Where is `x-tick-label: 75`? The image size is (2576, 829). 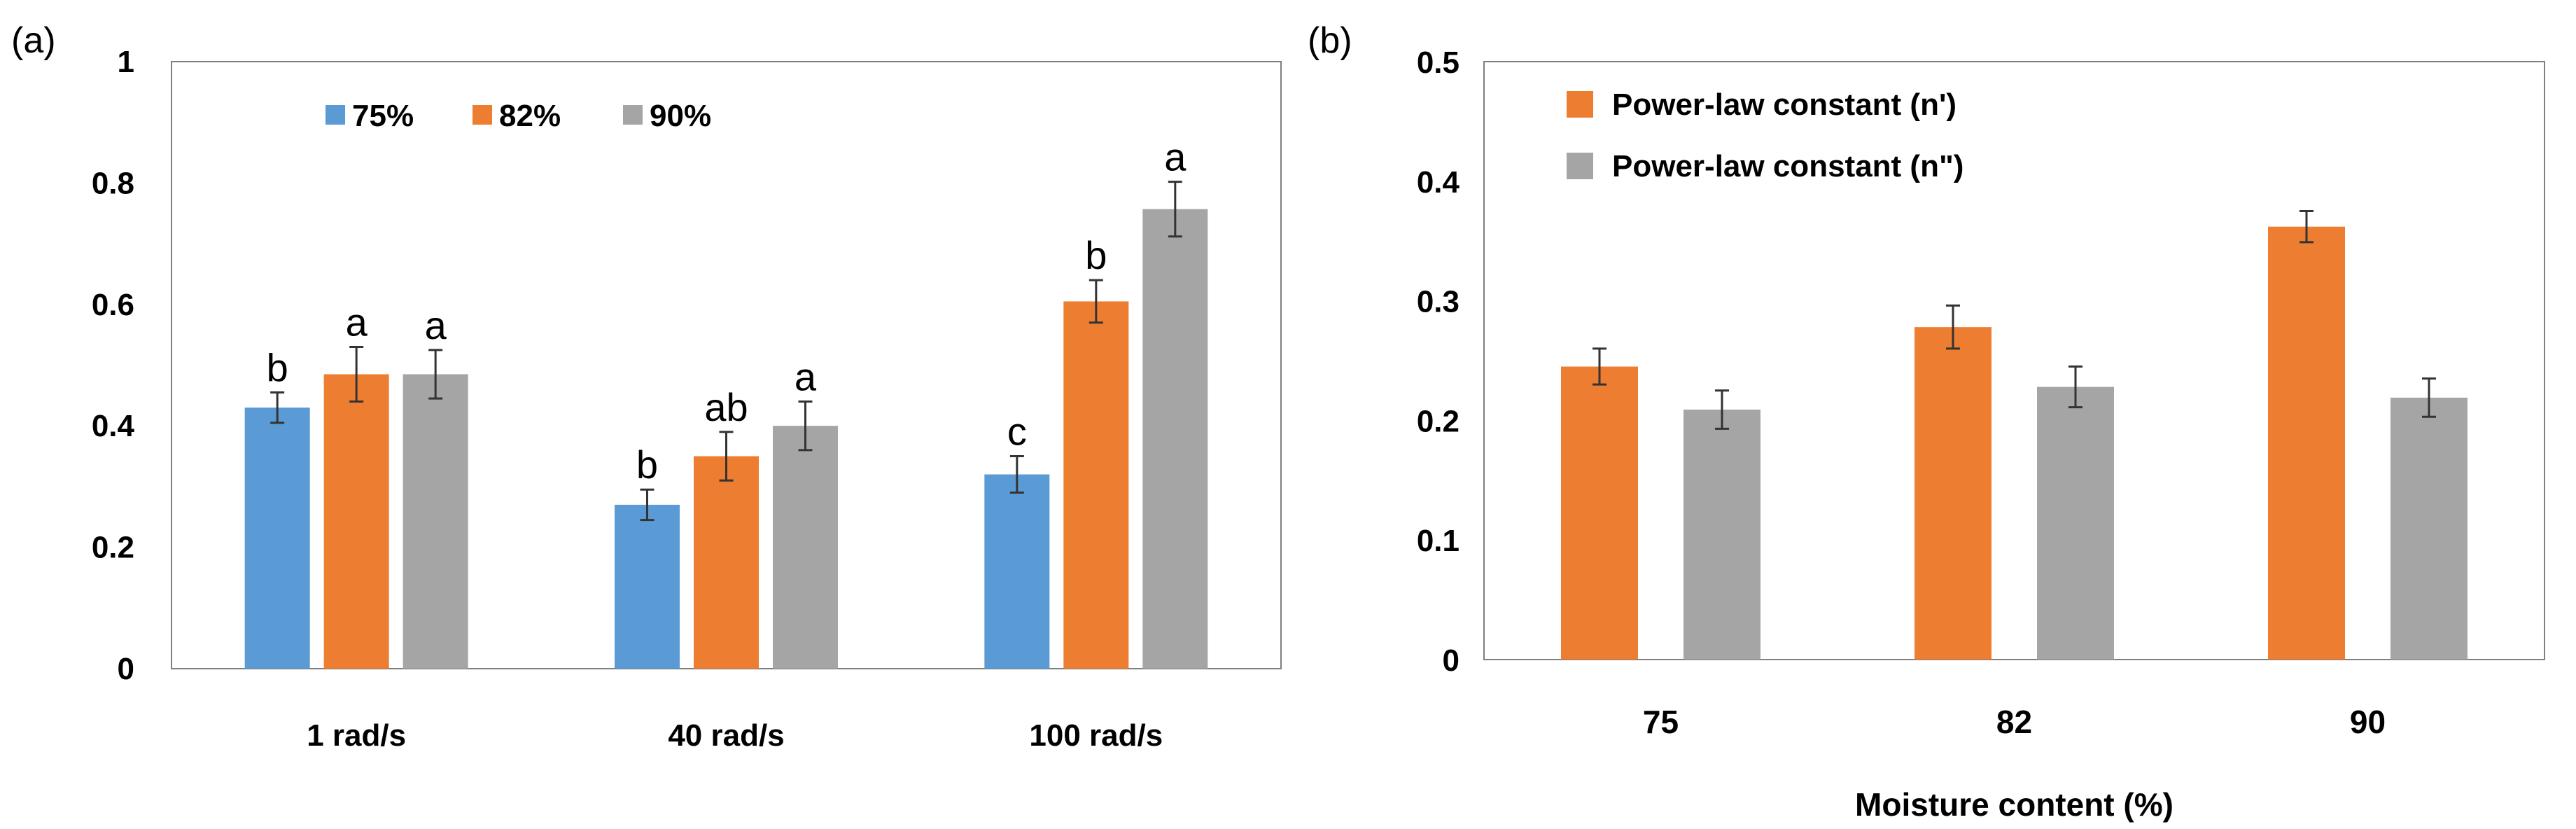
x-tick-label: 75 is located at coordinates (1661, 722).